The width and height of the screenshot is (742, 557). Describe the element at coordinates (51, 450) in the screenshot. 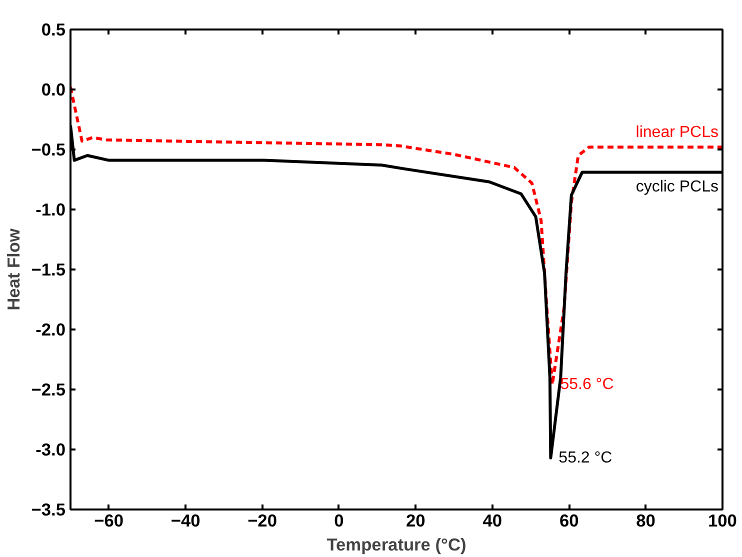

I see `y-tick-label: -3.0` at that location.